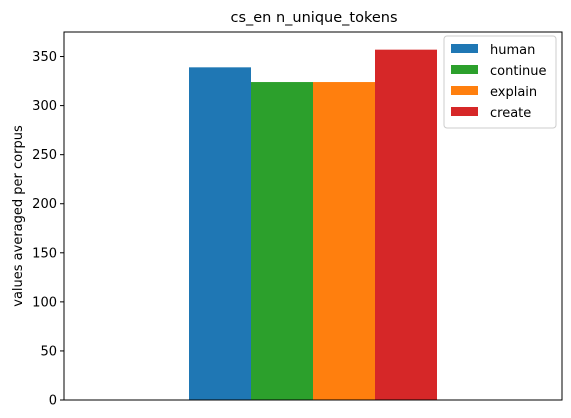 The image size is (571, 418). What do you see at coordinates (44, 155) in the screenshot?
I see `y-tick-label: 250` at bounding box center [44, 155].